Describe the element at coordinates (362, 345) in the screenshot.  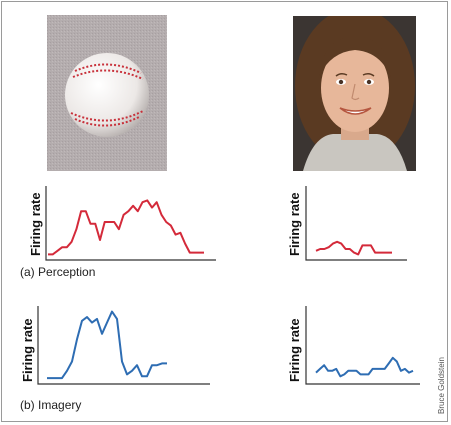
I see `axis-imagery-face` at that location.